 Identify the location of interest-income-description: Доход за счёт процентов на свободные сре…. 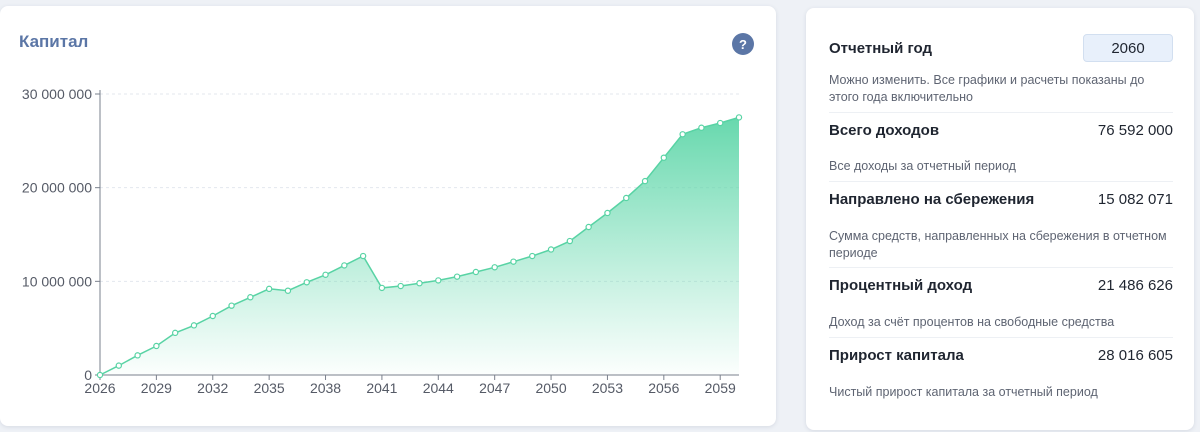
(972, 322).